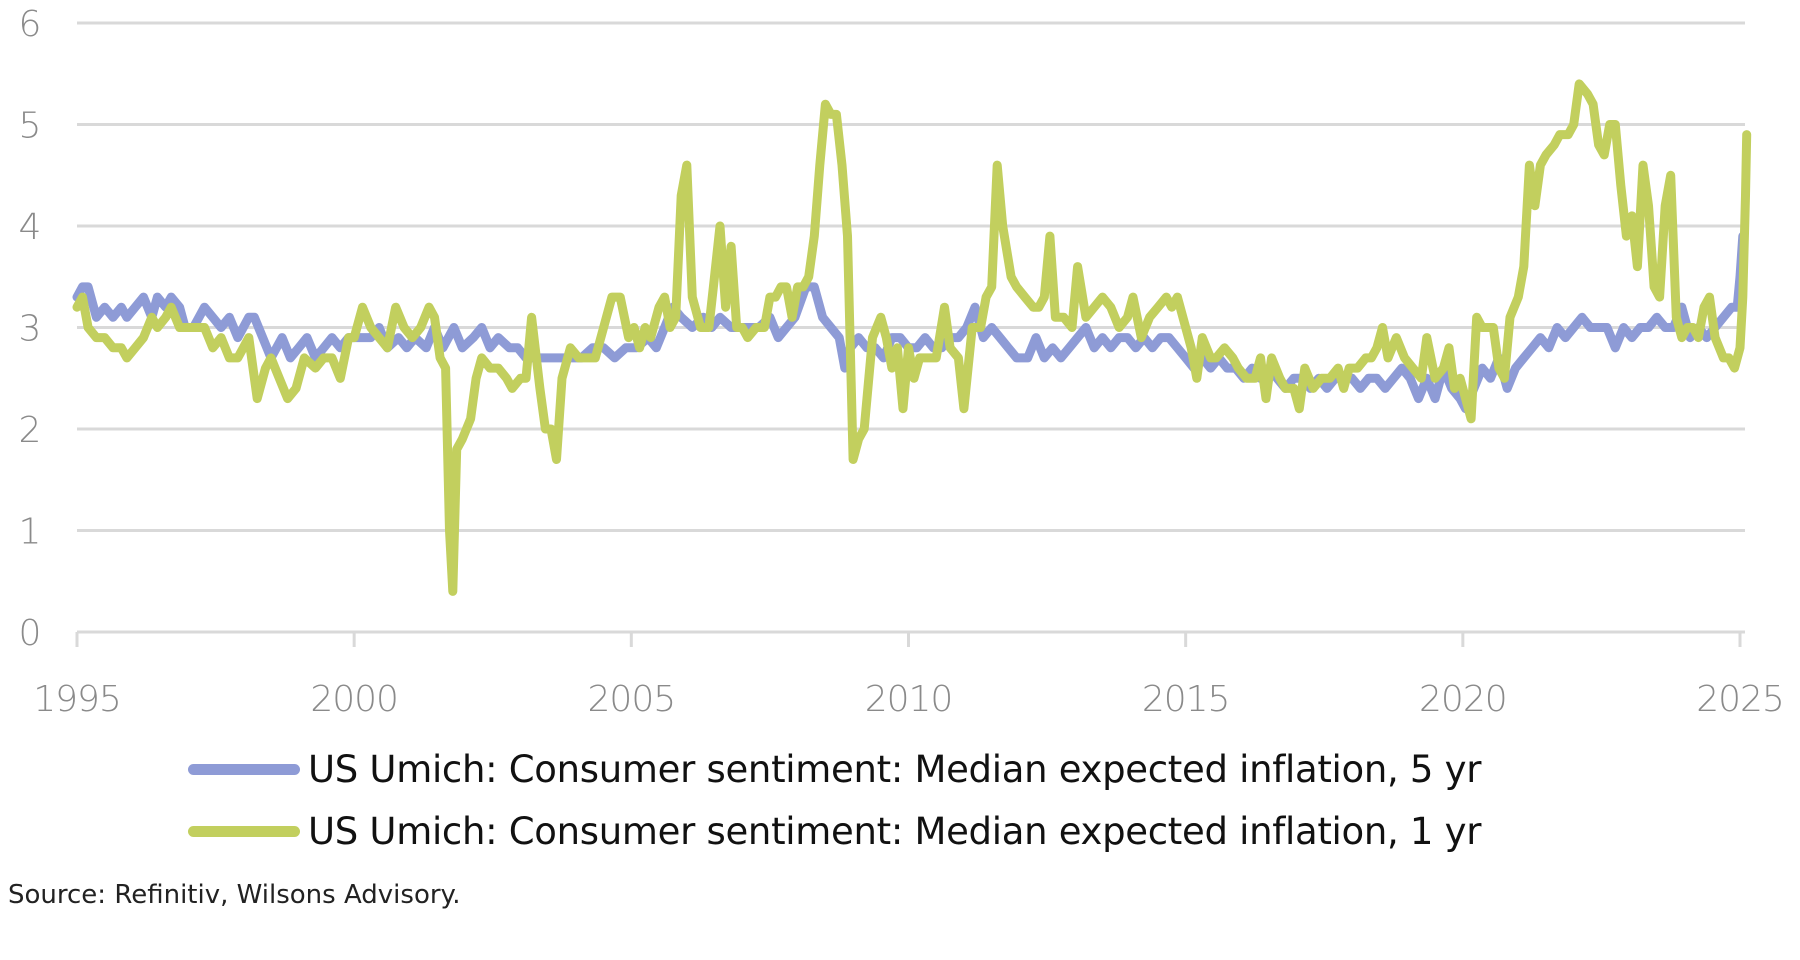  I want to click on x-tick-label: 2025, so click(1740, 699).